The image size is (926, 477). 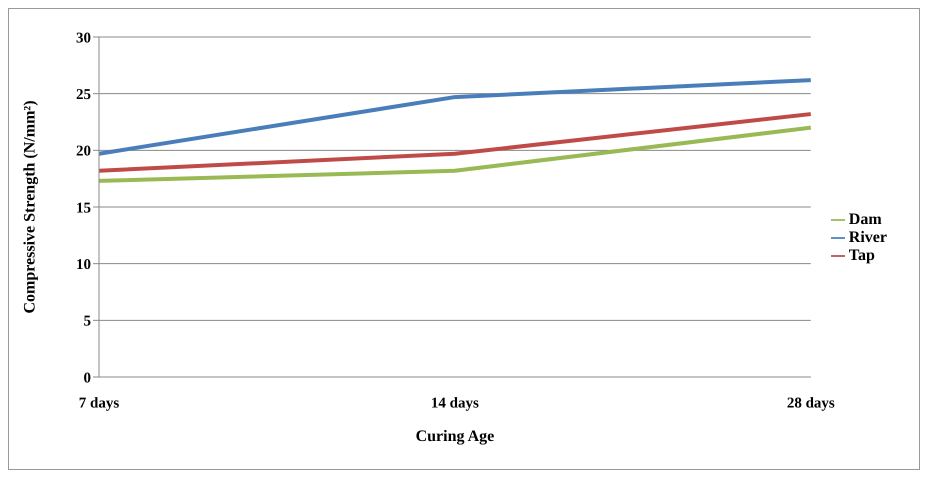 What do you see at coordinates (455, 404) in the screenshot?
I see `x-tick-label: 14 days` at bounding box center [455, 404].